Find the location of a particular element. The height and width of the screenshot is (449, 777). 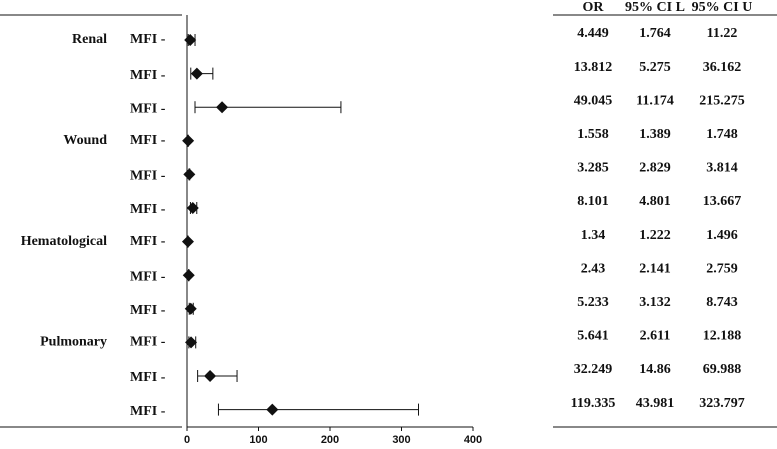

table-value: 13.812 is located at coordinates (593, 67).